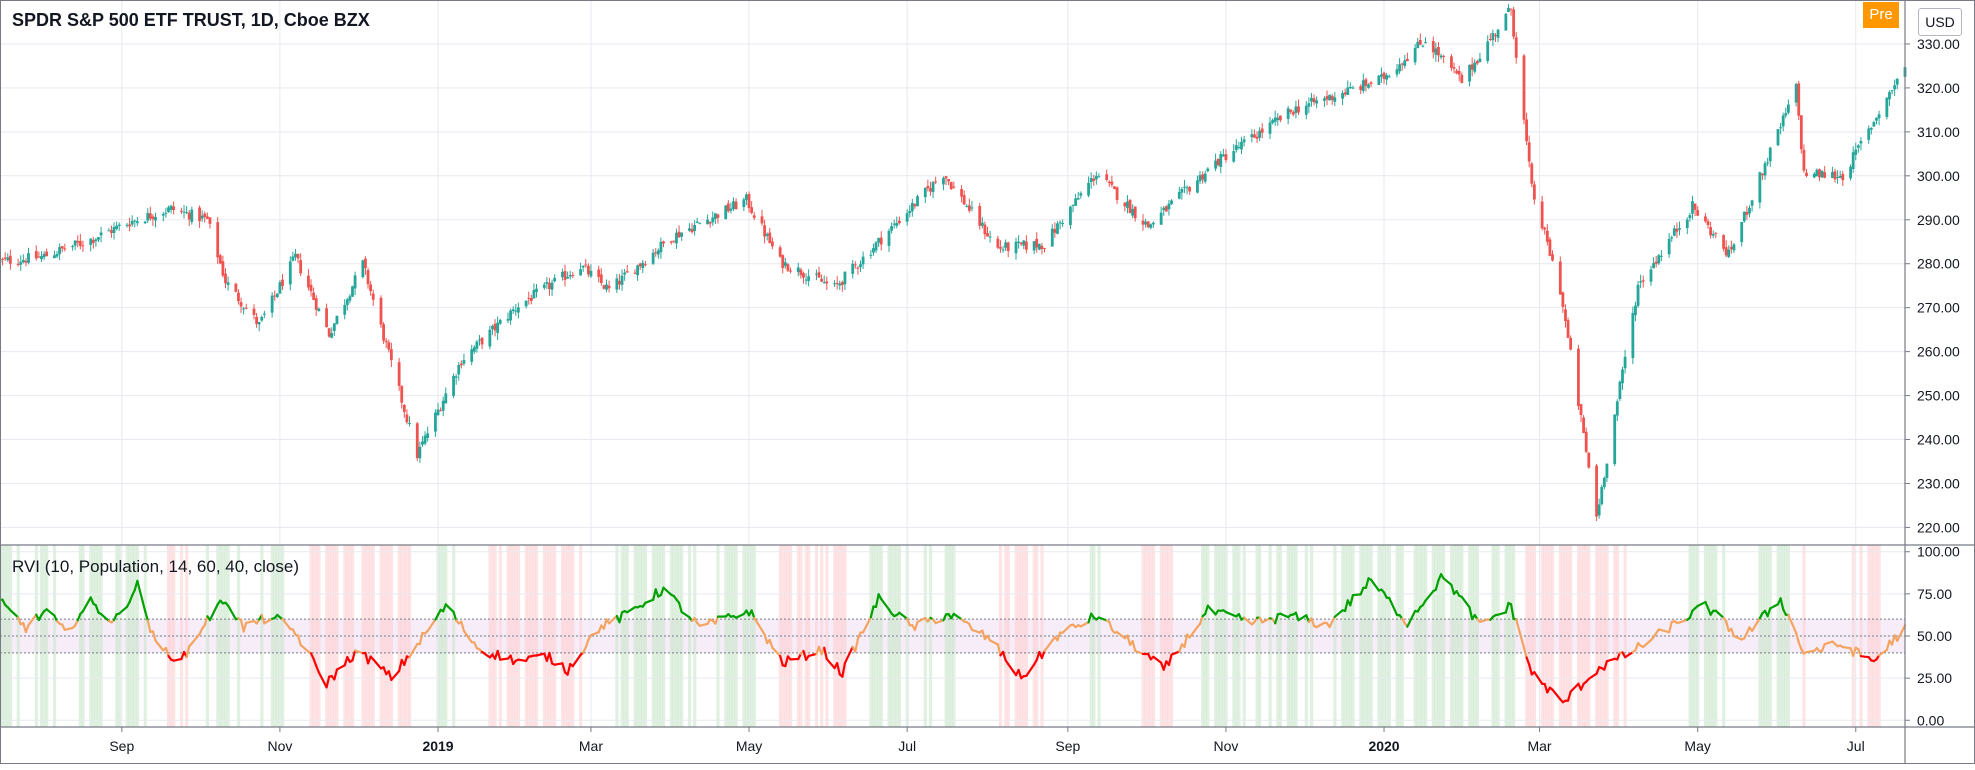  What do you see at coordinates (121, 746) in the screenshot?
I see `time-tick-label: Sep` at bounding box center [121, 746].